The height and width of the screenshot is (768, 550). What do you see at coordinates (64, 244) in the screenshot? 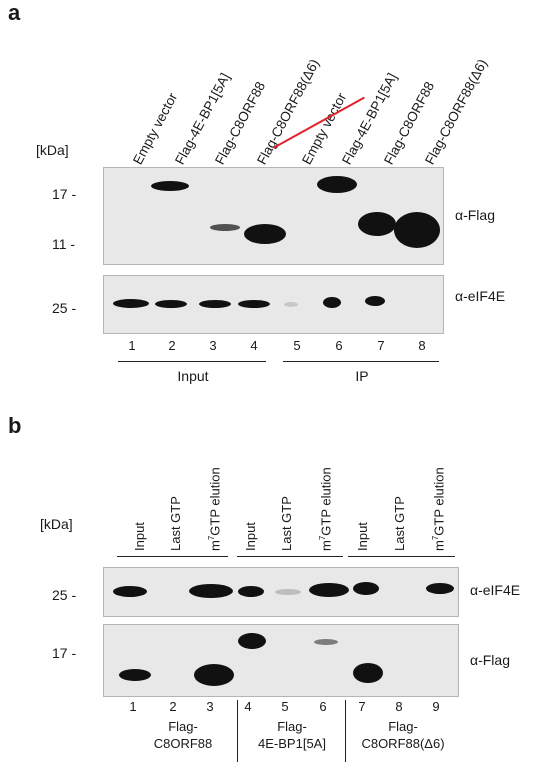
I see `marker-11: 11 -` at bounding box center [64, 244].